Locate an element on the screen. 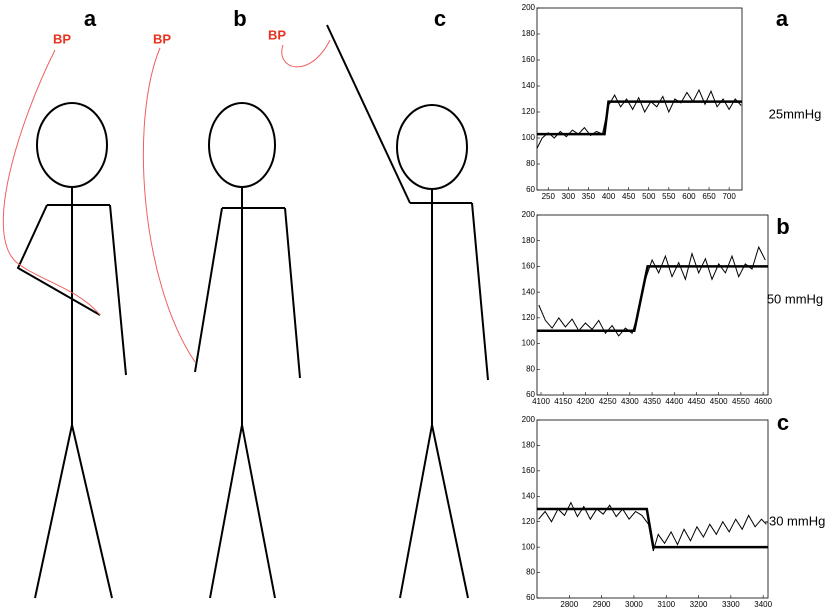  x-tick-label: 3000 is located at coordinates (634, 604).